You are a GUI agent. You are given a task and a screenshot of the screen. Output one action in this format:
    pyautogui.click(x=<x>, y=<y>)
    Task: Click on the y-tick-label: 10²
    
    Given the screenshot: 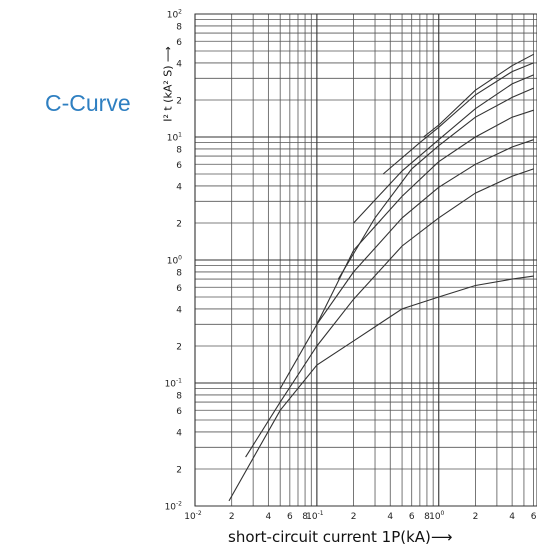 What is the action you would take?
    pyautogui.click(x=174, y=15)
    